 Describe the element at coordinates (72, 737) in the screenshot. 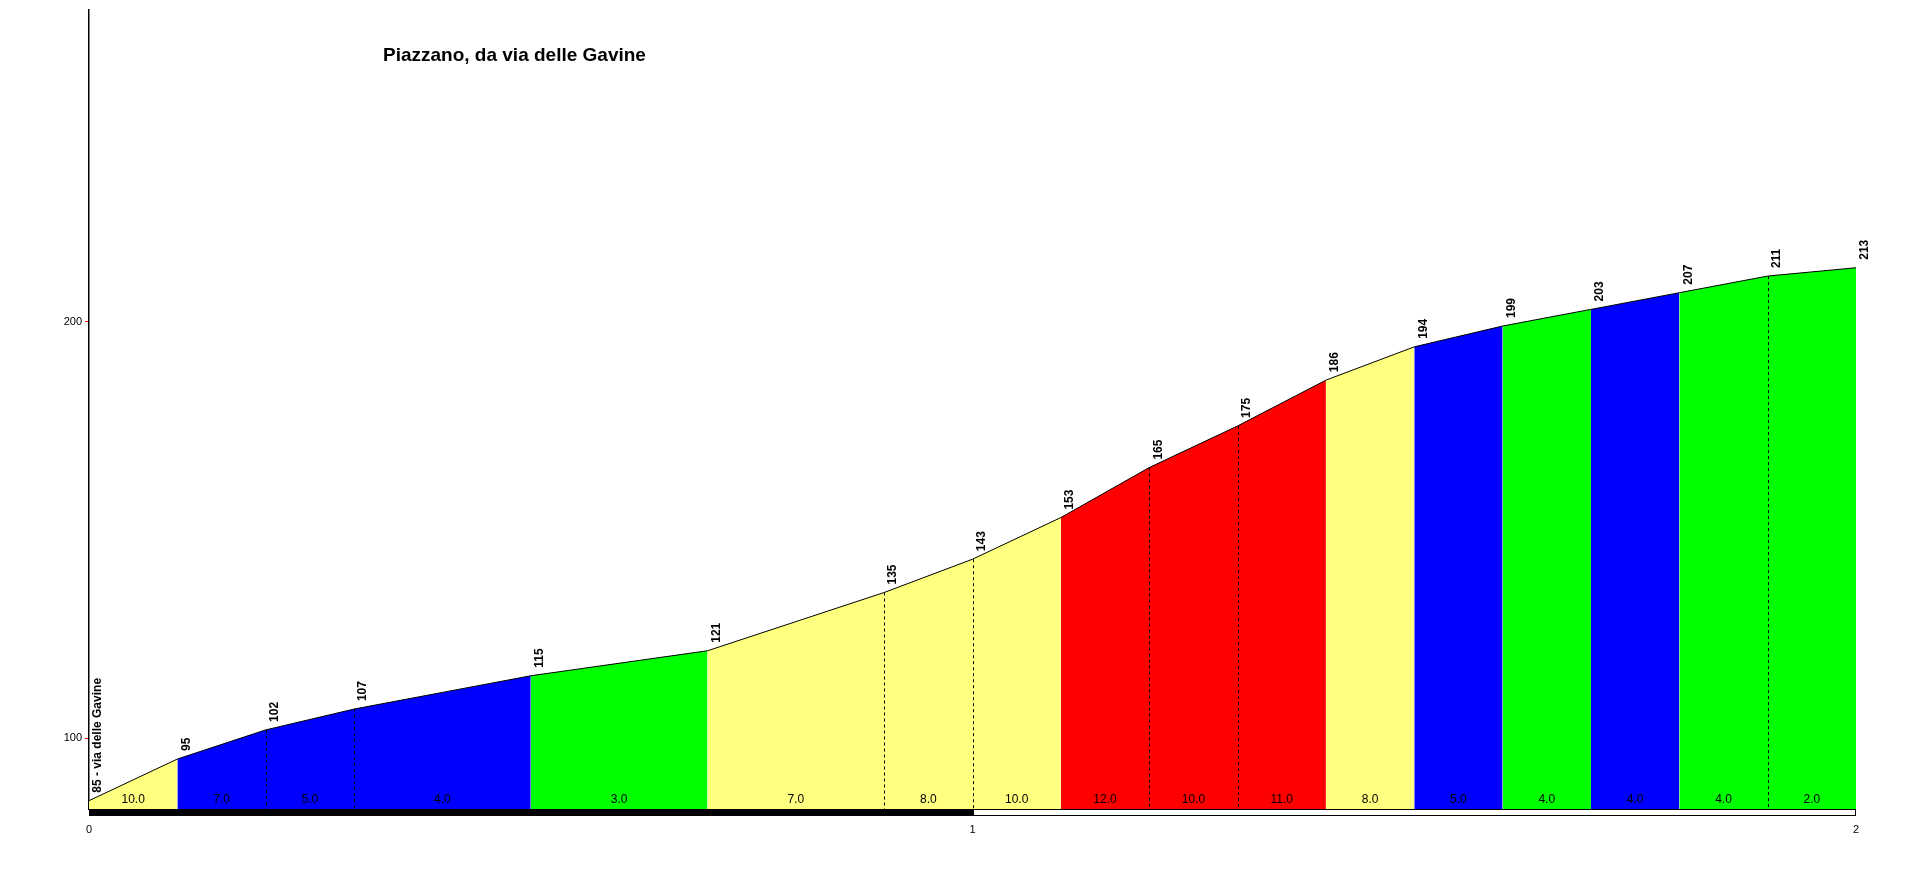

I see `y-tick-label: 100` at that location.